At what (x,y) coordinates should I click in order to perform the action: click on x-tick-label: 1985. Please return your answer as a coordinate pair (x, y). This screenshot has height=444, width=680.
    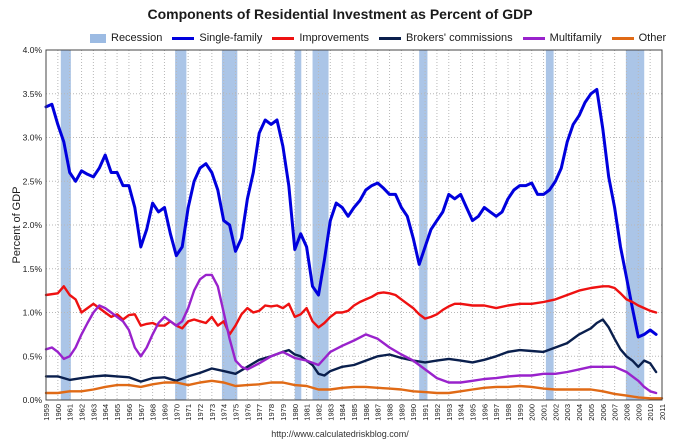
    Looking at the image, I should click on (354, 412).